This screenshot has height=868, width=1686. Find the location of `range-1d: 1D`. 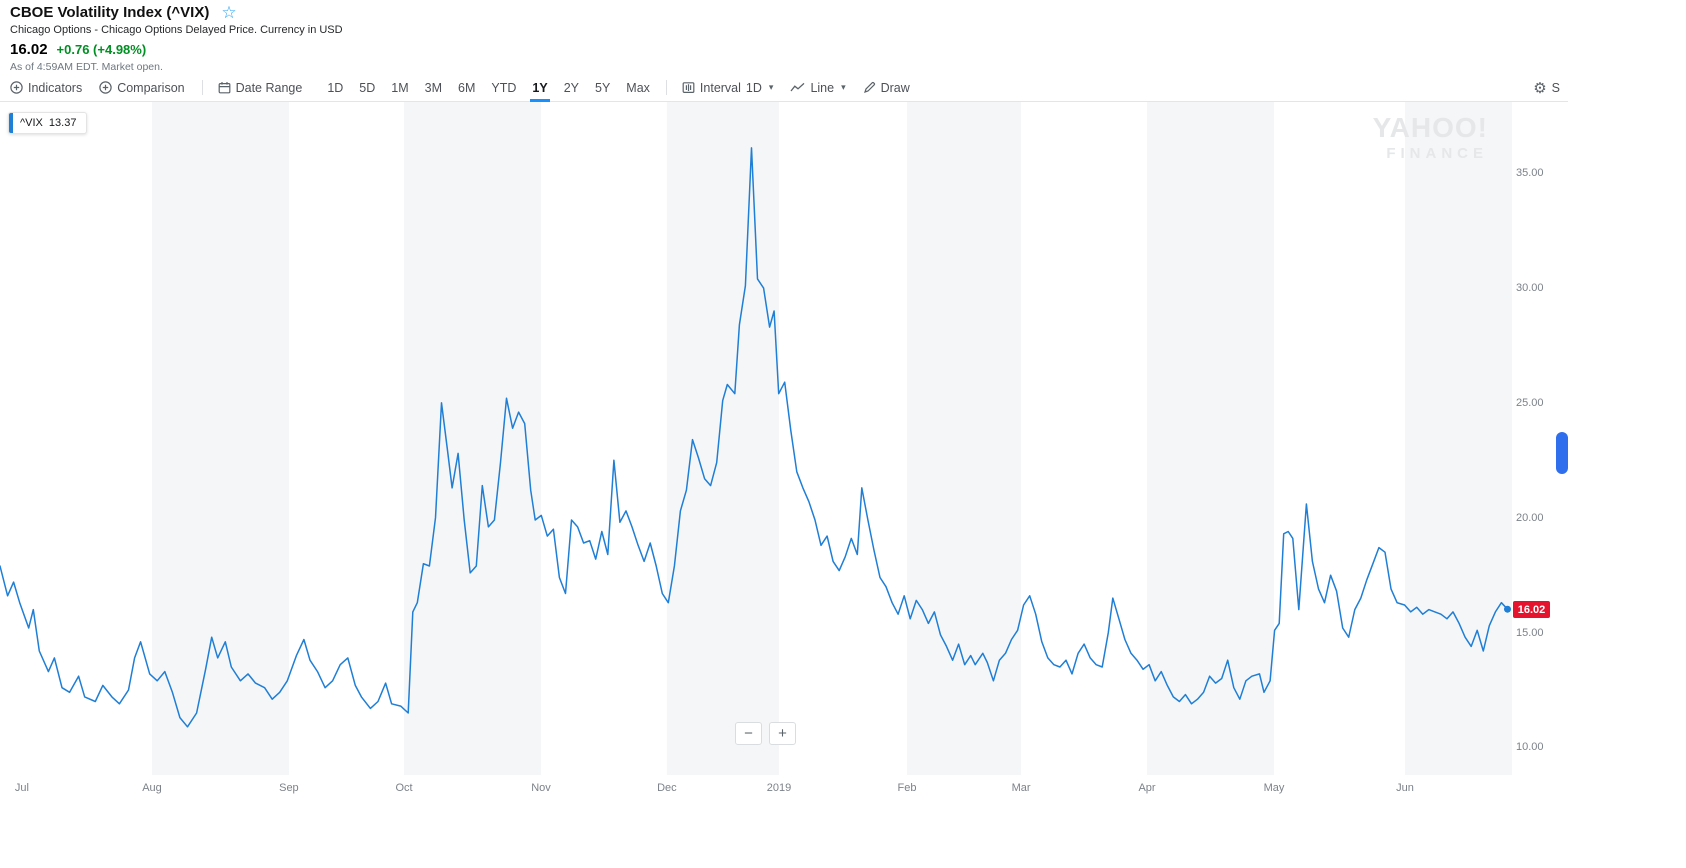

range-1d: 1D is located at coordinates (335, 87).